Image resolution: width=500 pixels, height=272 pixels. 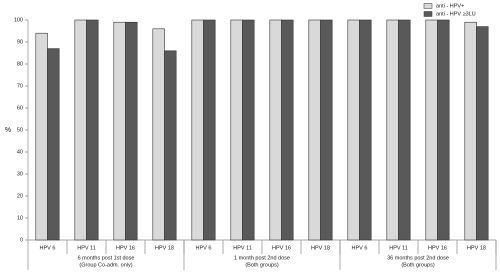 I want to click on y-tick-label: 40, so click(x=20, y=152).